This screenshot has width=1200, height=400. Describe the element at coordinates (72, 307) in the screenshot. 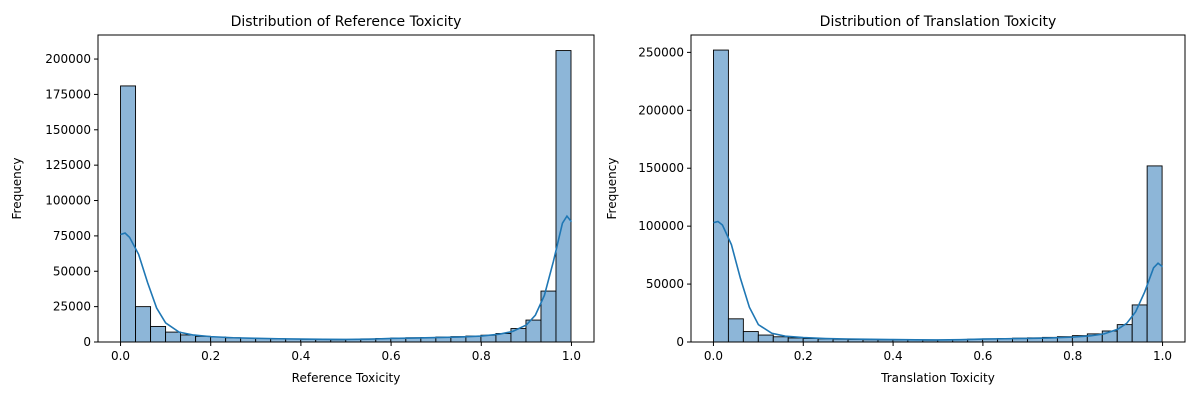

I see `y-tick-label: 25000` at that location.